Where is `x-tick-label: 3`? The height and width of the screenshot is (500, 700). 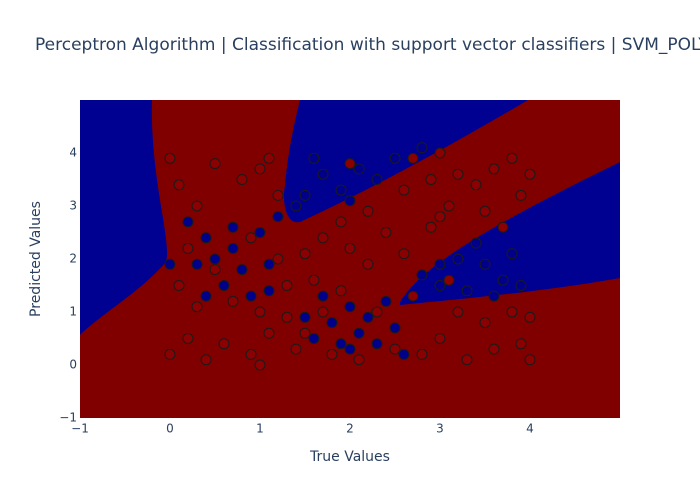
x-tick-label: 3 is located at coordinates (440, 429).